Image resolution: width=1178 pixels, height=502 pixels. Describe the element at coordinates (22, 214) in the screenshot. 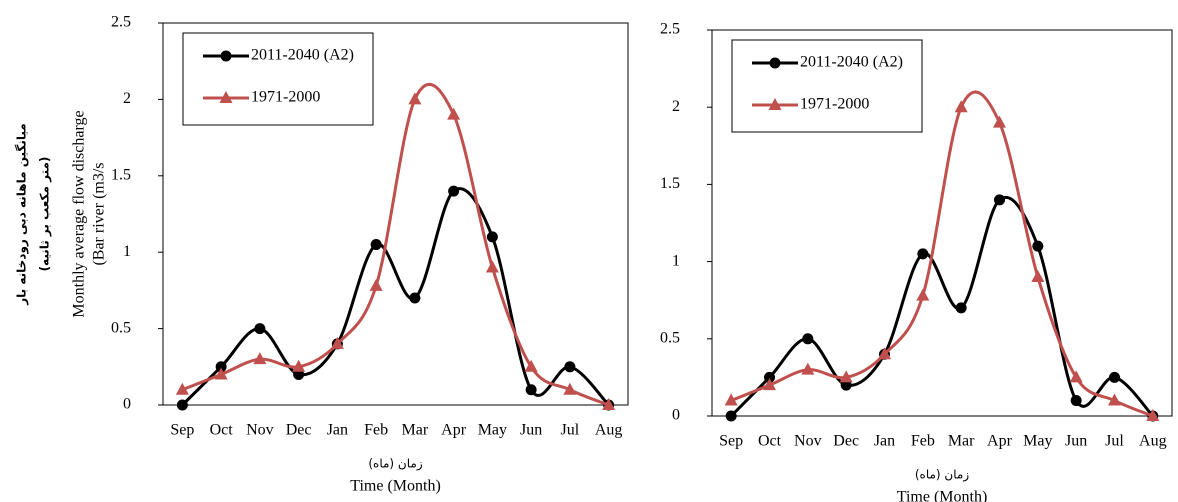

I see `y-axis-label-fa: میانگین ماهانه دبی رودخانه بار` at that location.